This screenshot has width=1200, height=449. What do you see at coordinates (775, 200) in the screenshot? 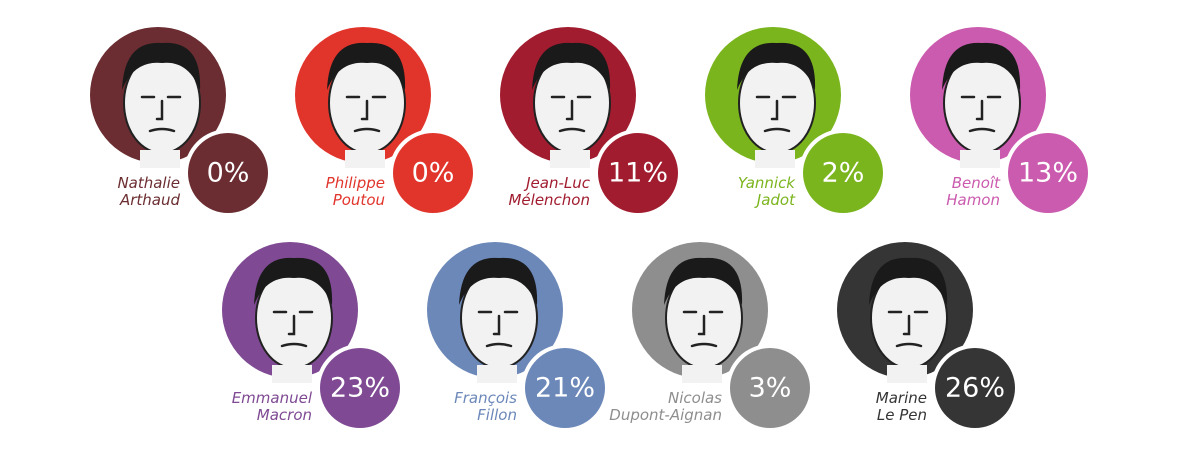
I see `candidate-name: Jadot` at bounding box center [775, 200].